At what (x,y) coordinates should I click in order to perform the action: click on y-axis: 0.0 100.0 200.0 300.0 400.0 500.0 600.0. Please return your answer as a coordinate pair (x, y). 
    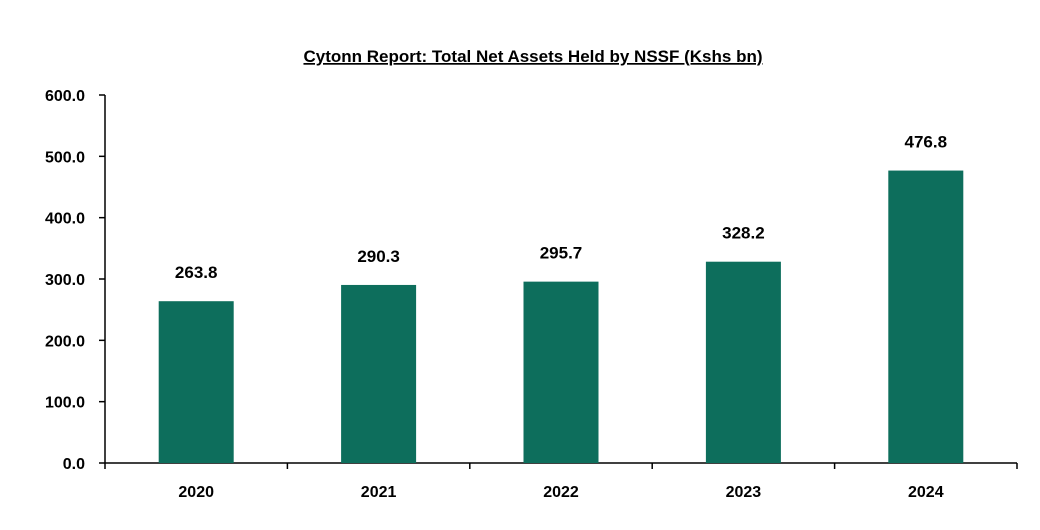
    Looking at the image, I should click on (75, 280).